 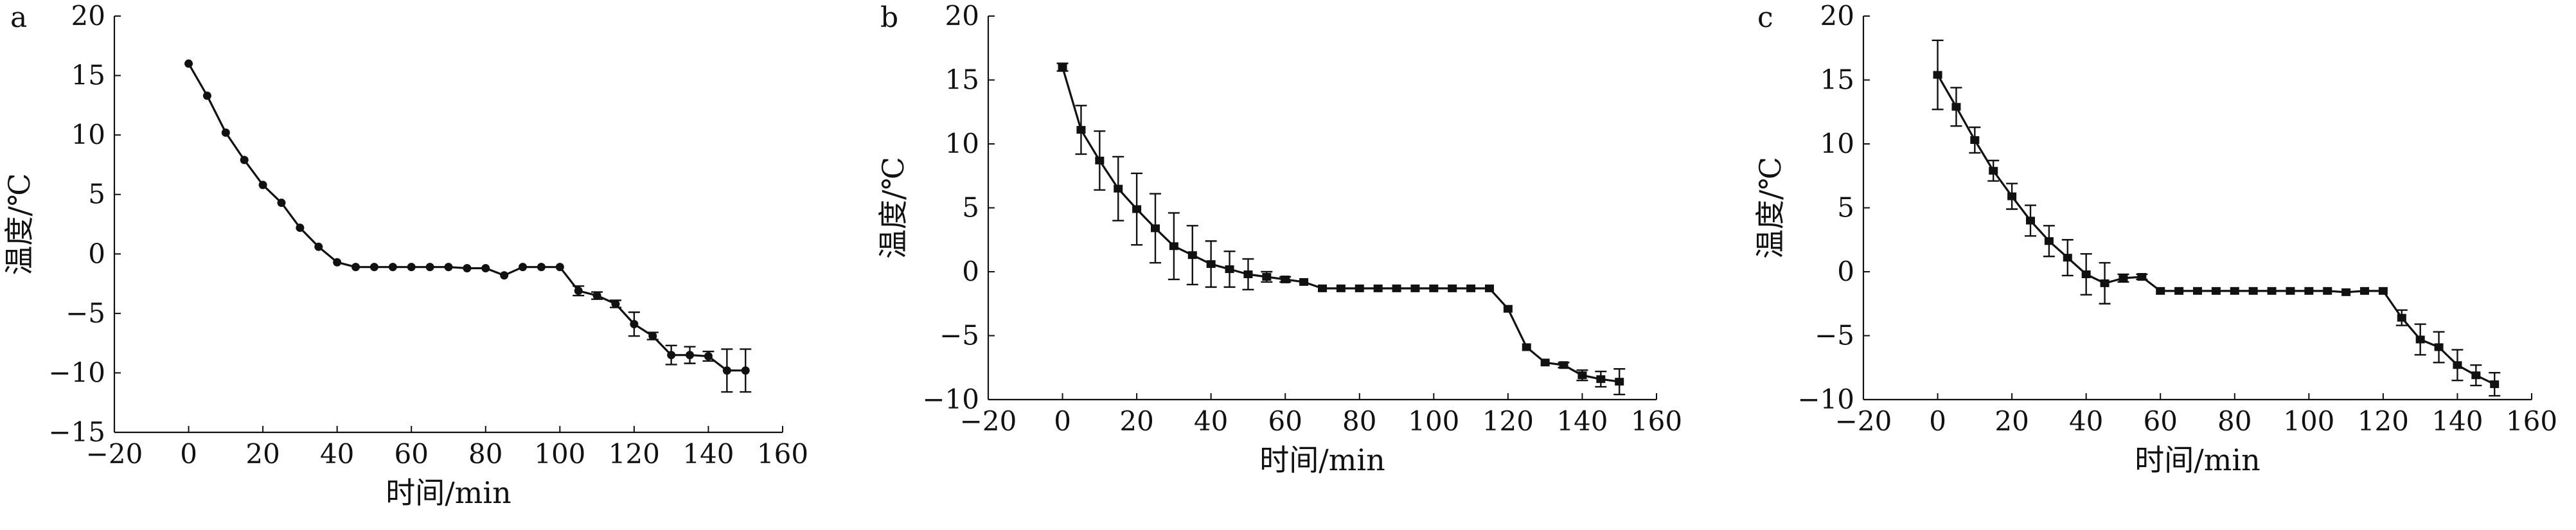 What do you see at coordinates (189, 454) in the screenshot?
I see `x-tick-label: 0` at bounding box center [189, 454].